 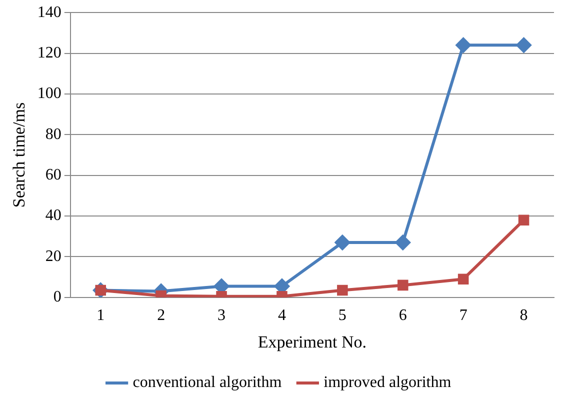 What do you see at coordinates (161, 315) in the screenshot?
I see `x-tick-label: 2` at bounding box center [161, 315].